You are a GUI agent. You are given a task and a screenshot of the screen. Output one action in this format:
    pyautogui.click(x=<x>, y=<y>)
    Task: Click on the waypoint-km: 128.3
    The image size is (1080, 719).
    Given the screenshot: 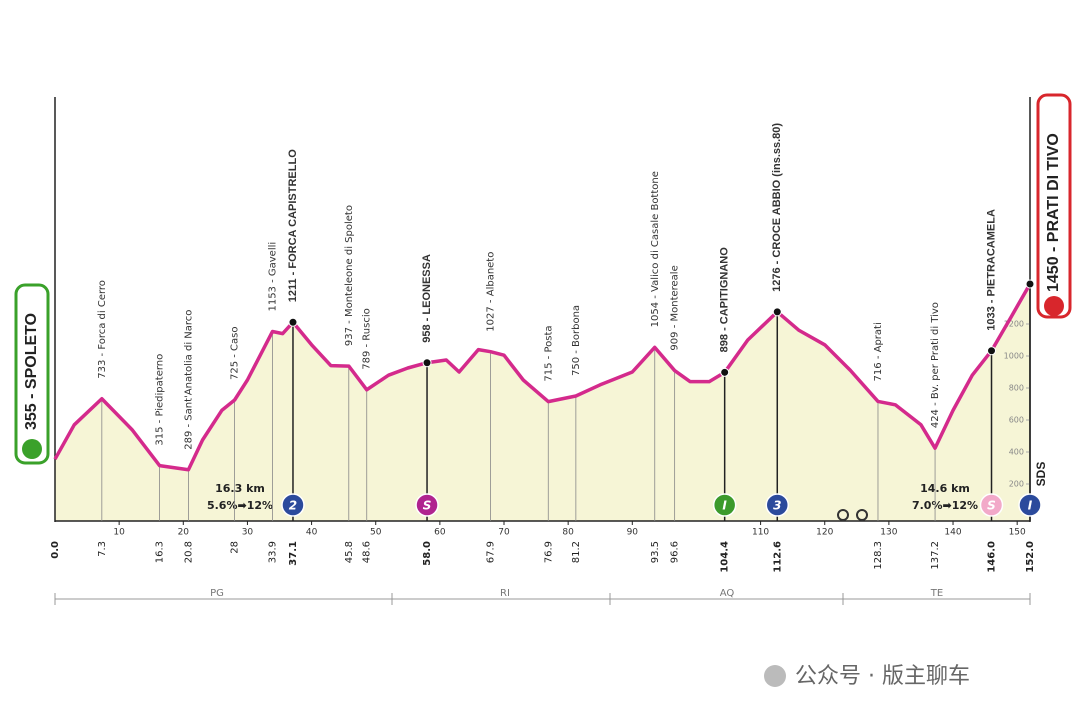 What is the action you would take?
    pyautogui.click(x=878, y=555)
    